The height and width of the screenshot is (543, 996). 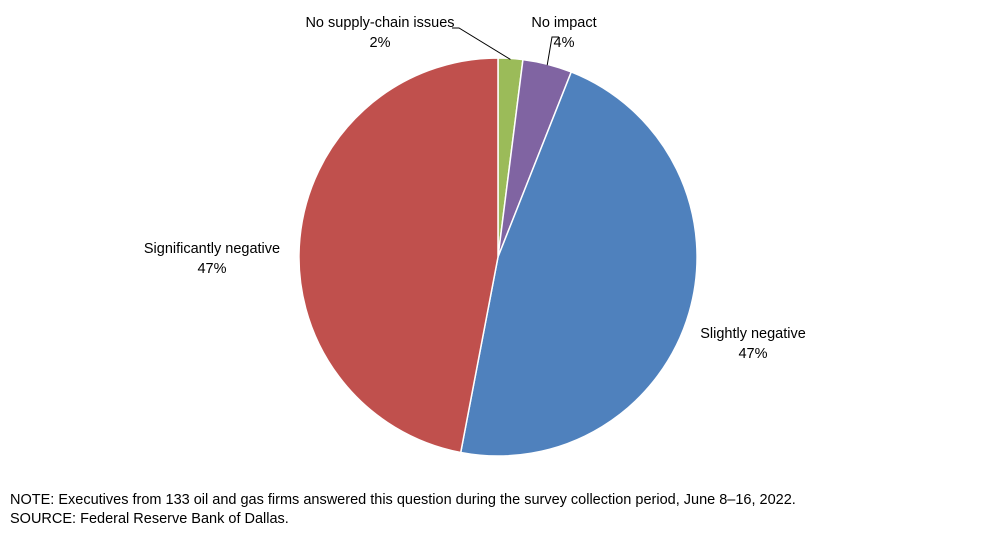 I want to click on source-text: SOURCE: Federal Reserve Bank of Dallas., so click(x=149, y=519).